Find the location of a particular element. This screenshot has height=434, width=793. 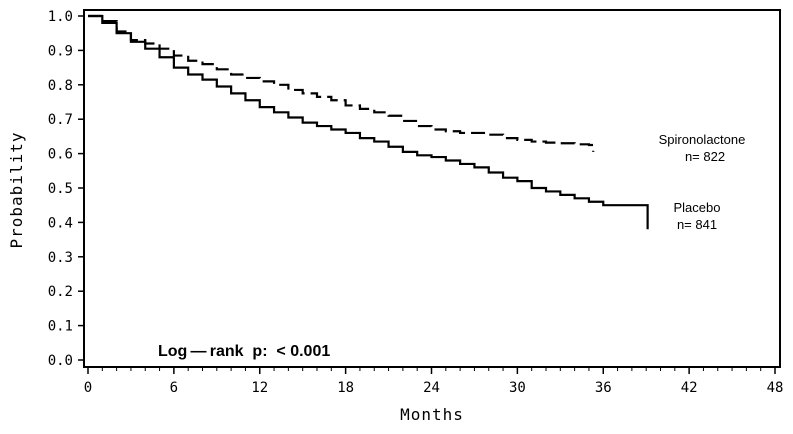

y-axis-label: Probability is located at coordinates (16, 190).